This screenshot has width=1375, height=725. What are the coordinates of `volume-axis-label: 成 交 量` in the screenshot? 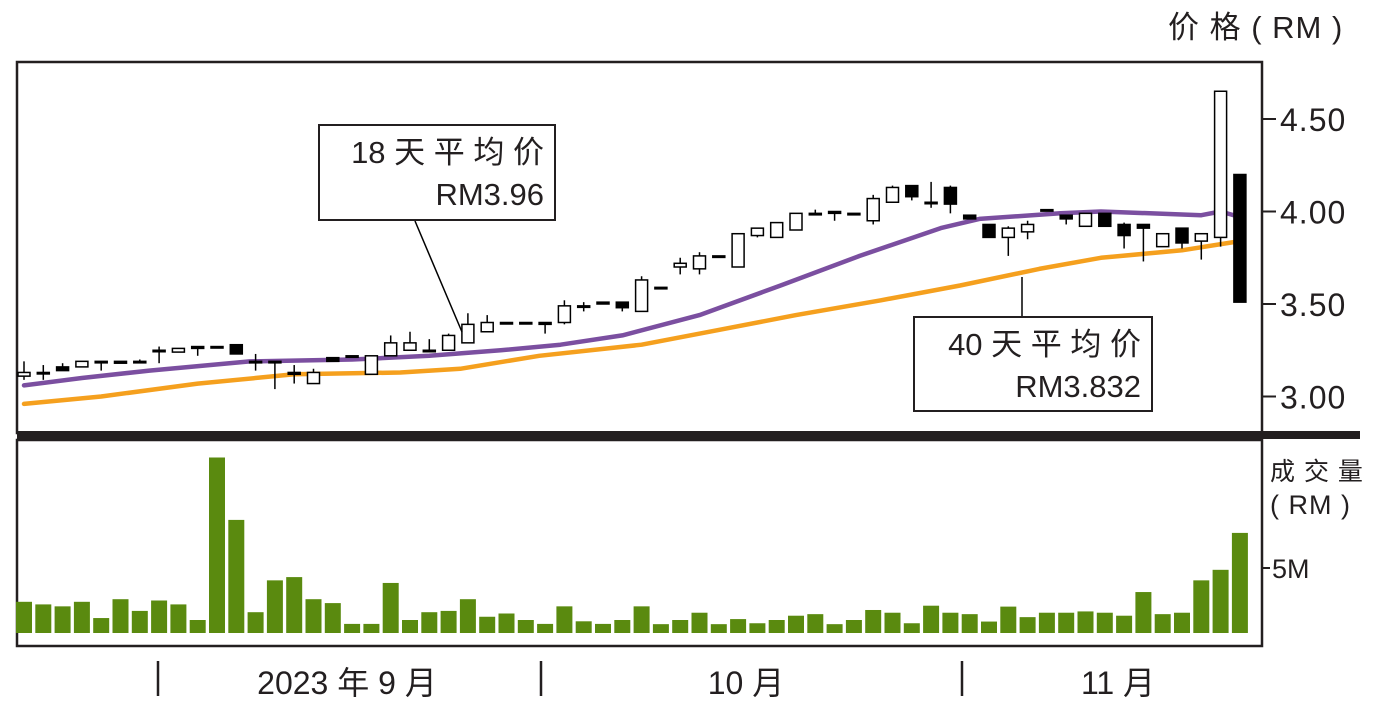 It's located at (1317, 472).